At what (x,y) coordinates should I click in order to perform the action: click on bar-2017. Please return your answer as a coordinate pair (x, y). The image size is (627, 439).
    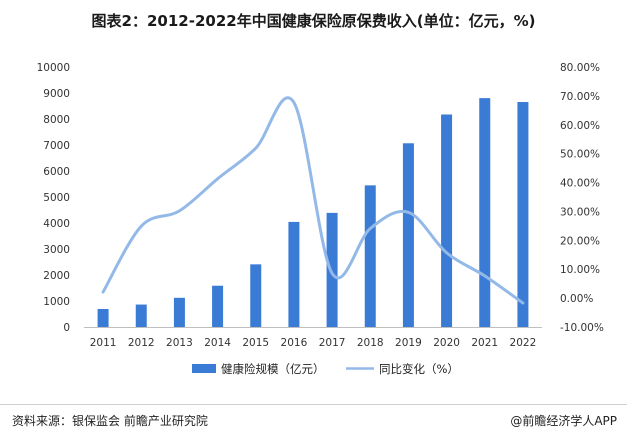
    Looking at the image, I should click on (332, 269).